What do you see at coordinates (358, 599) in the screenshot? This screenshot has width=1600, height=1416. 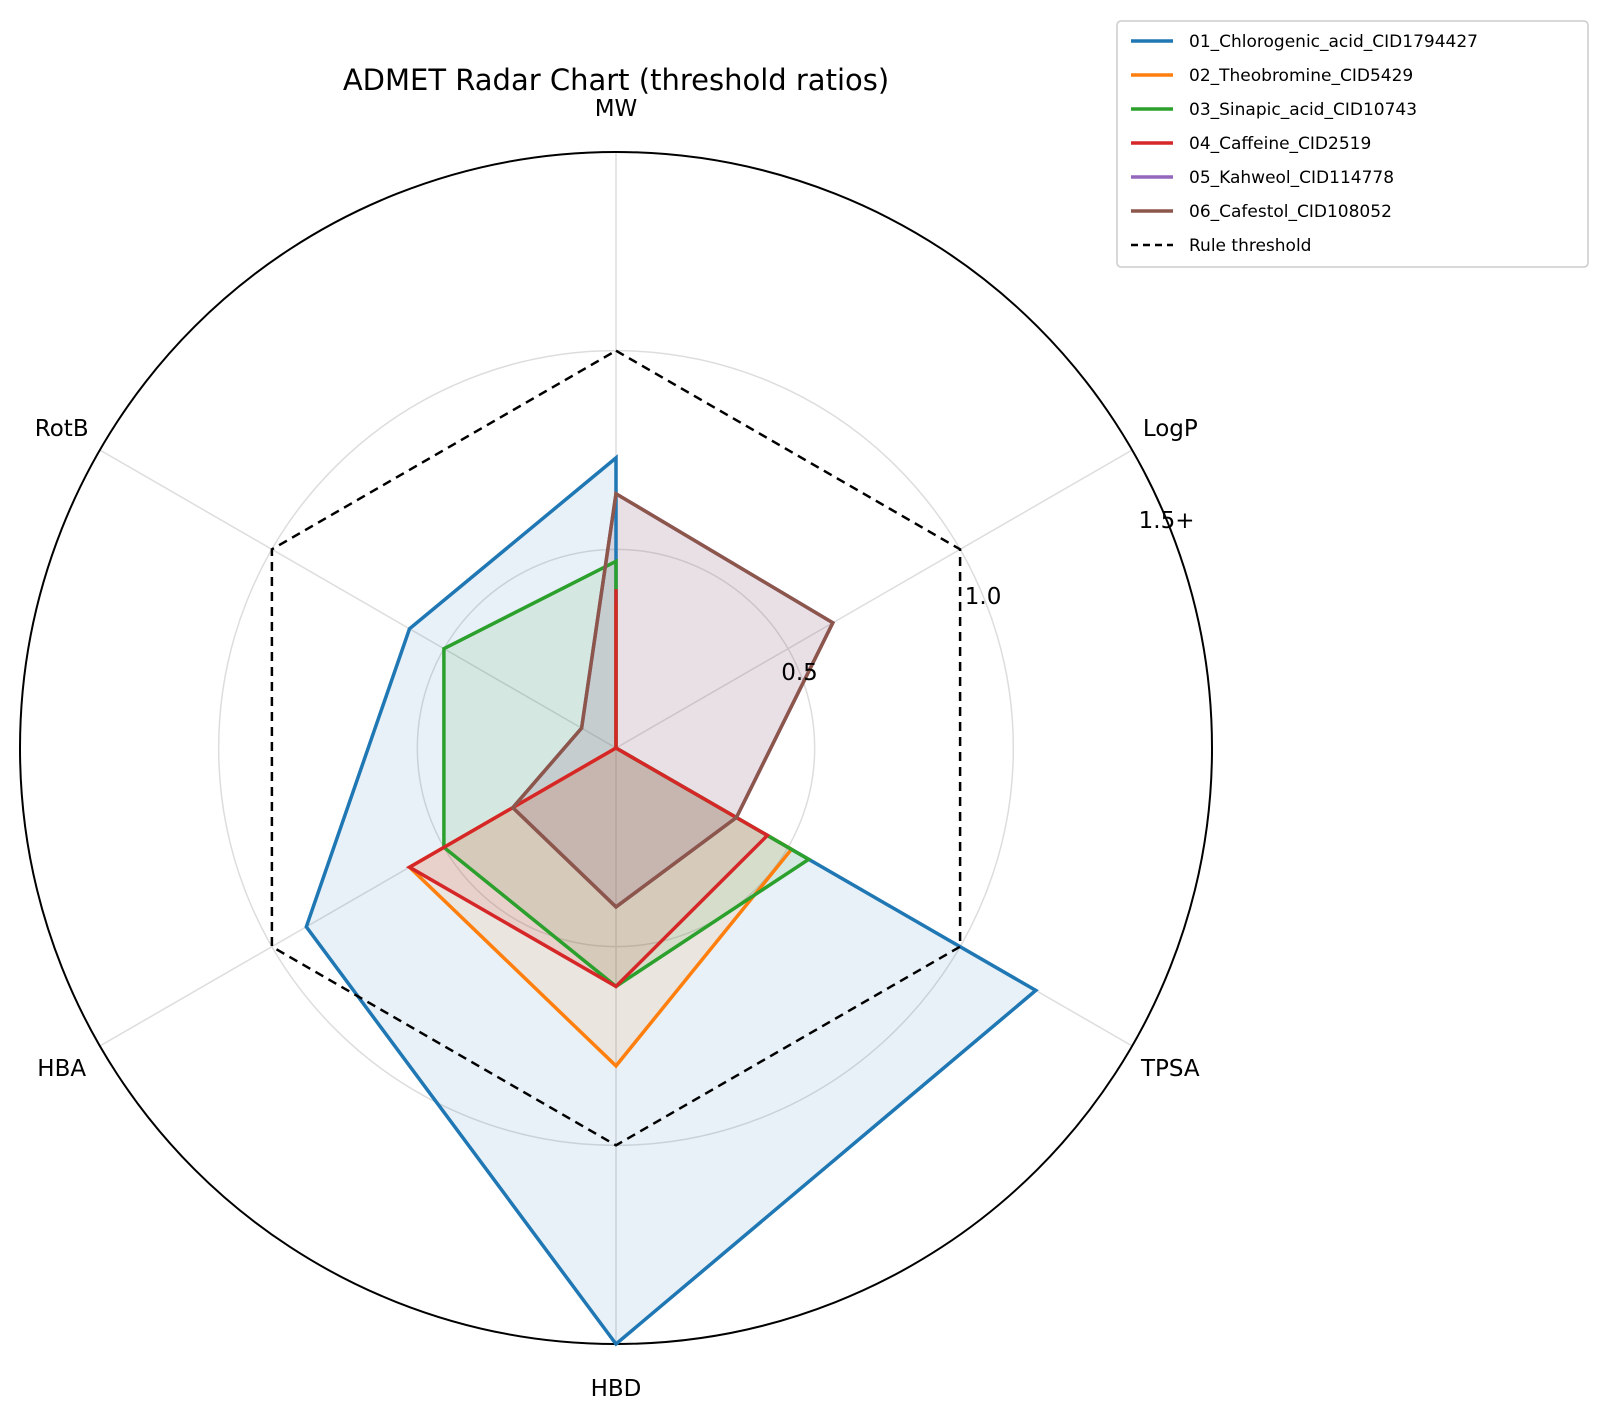 I see `spoke-rotb` at bounding box center [358, 599].